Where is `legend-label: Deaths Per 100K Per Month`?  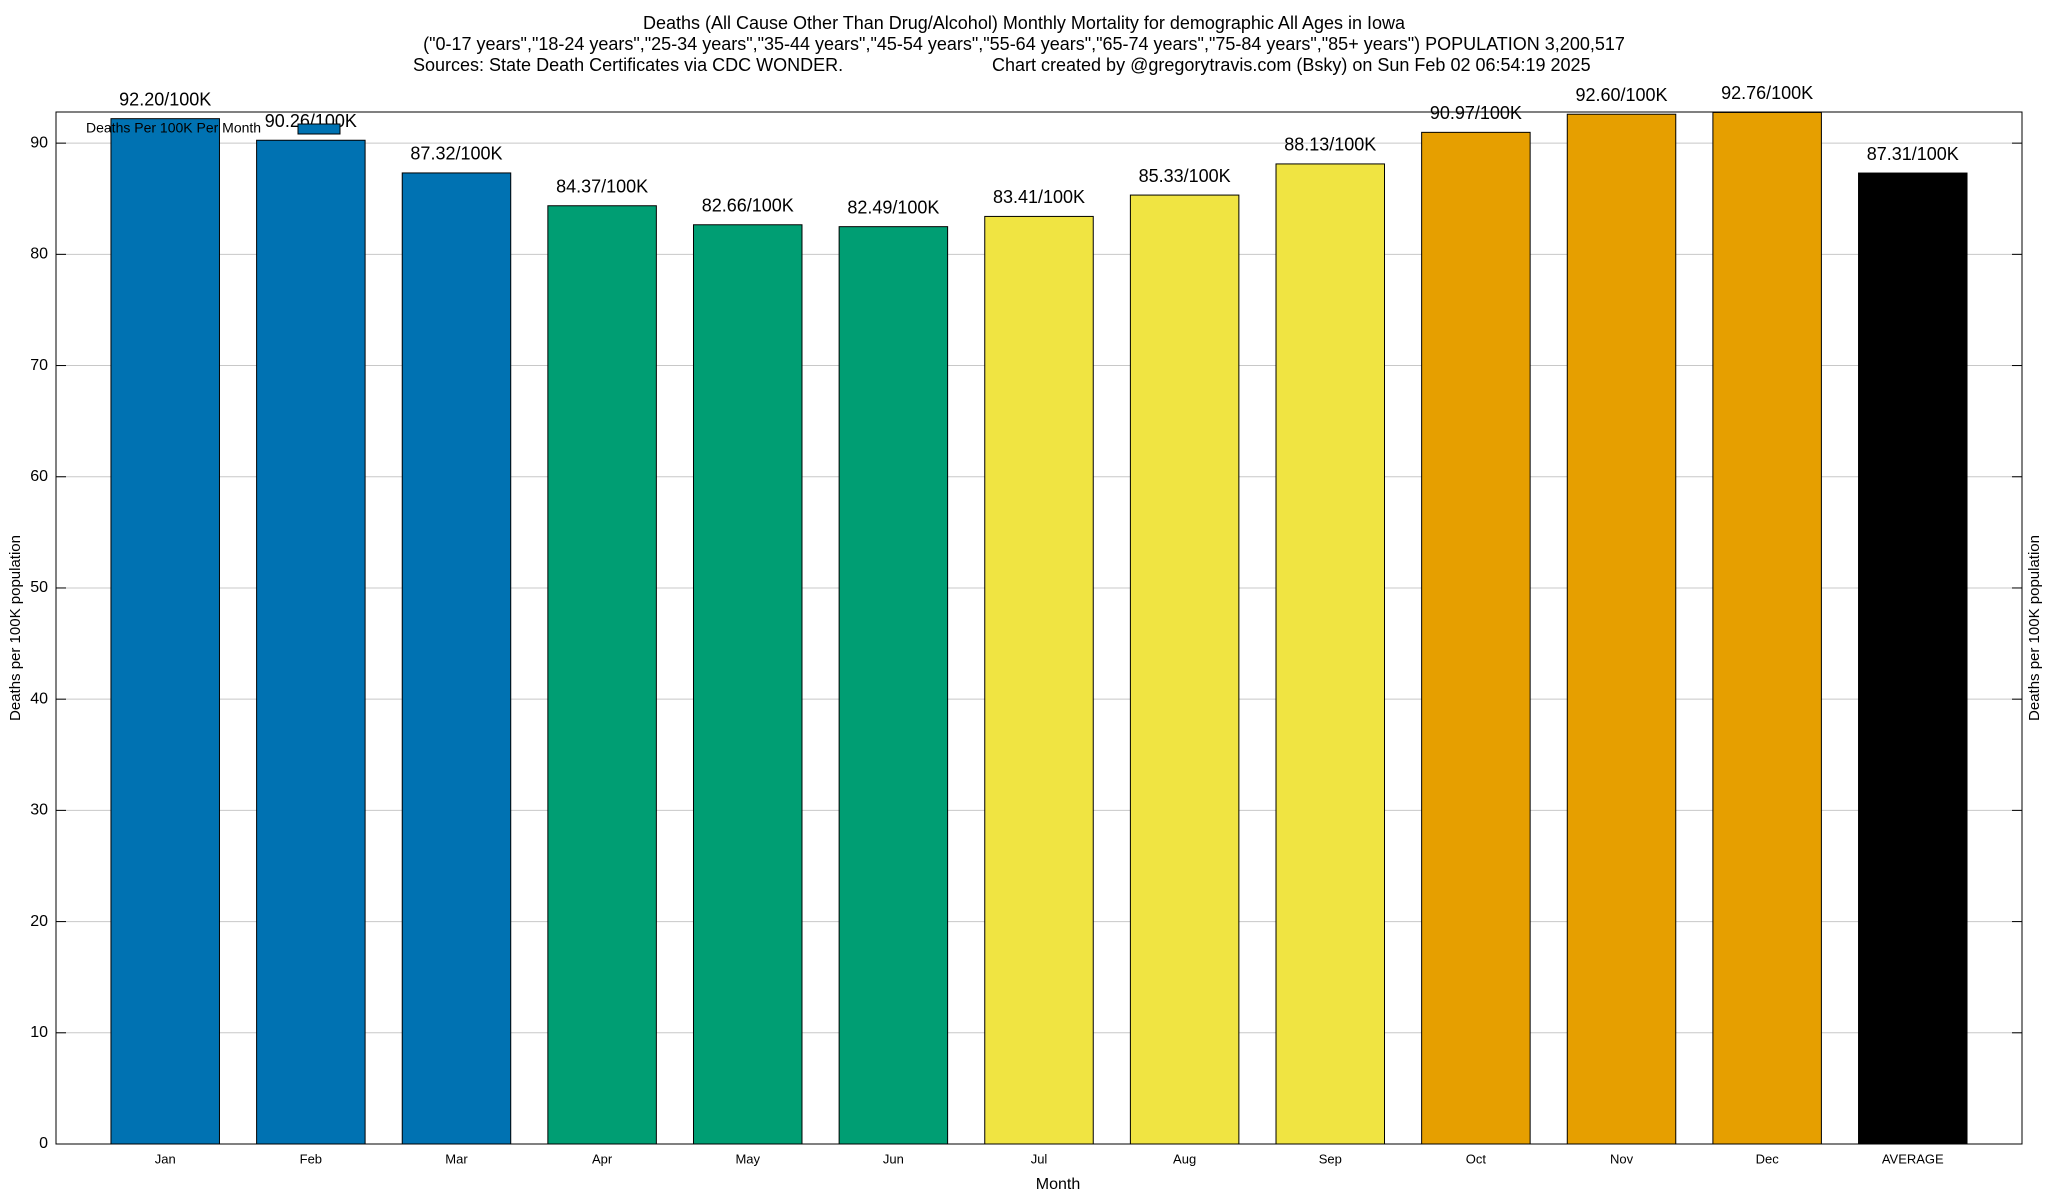 legend-label: Deaths Per 100K Per Month is located at coordinates (173, 128).